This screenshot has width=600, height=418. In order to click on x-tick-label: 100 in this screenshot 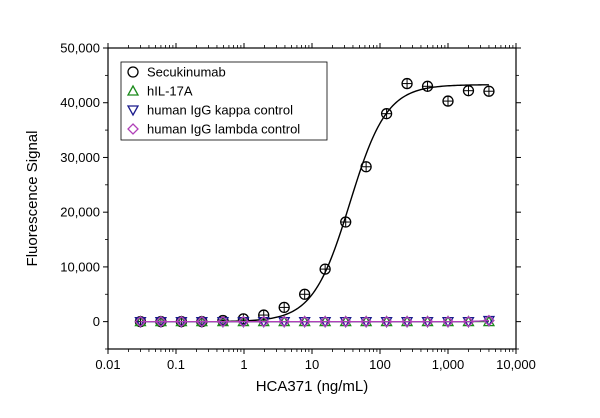, I will do `click(380, 364)`.